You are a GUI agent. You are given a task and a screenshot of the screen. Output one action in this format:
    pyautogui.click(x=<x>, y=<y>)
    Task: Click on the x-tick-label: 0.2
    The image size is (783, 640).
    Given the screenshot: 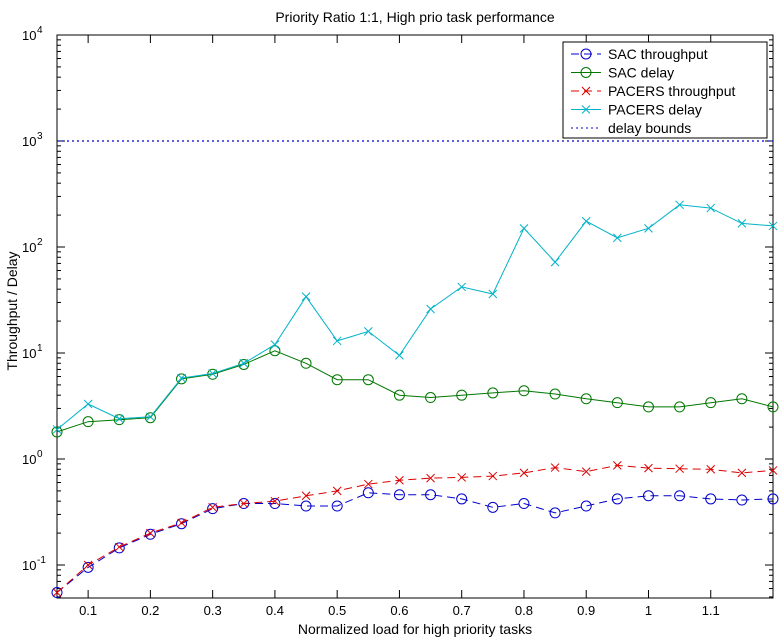 What is the action you would take?
    pyautogui.click(x=150, y=610)
    